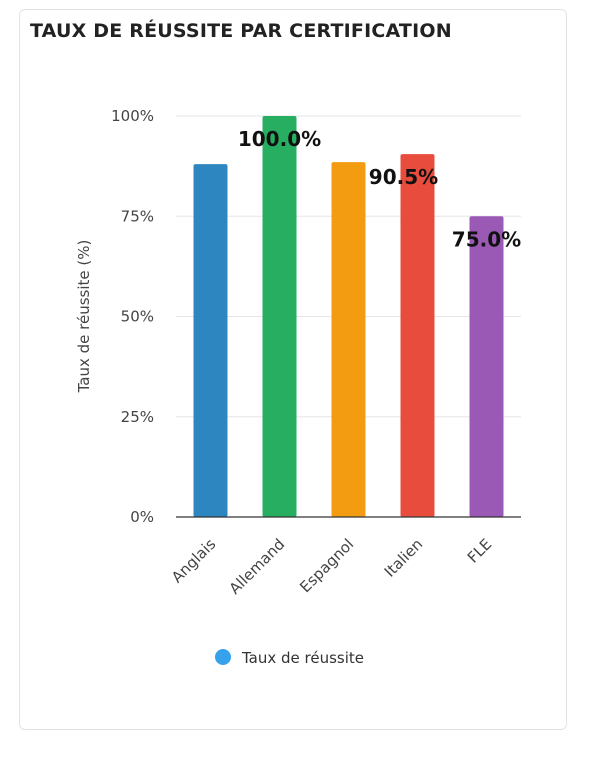 This screenshot has width=589, height=766. I want to click on x-tick-label: Allemand, so click(257, 566).